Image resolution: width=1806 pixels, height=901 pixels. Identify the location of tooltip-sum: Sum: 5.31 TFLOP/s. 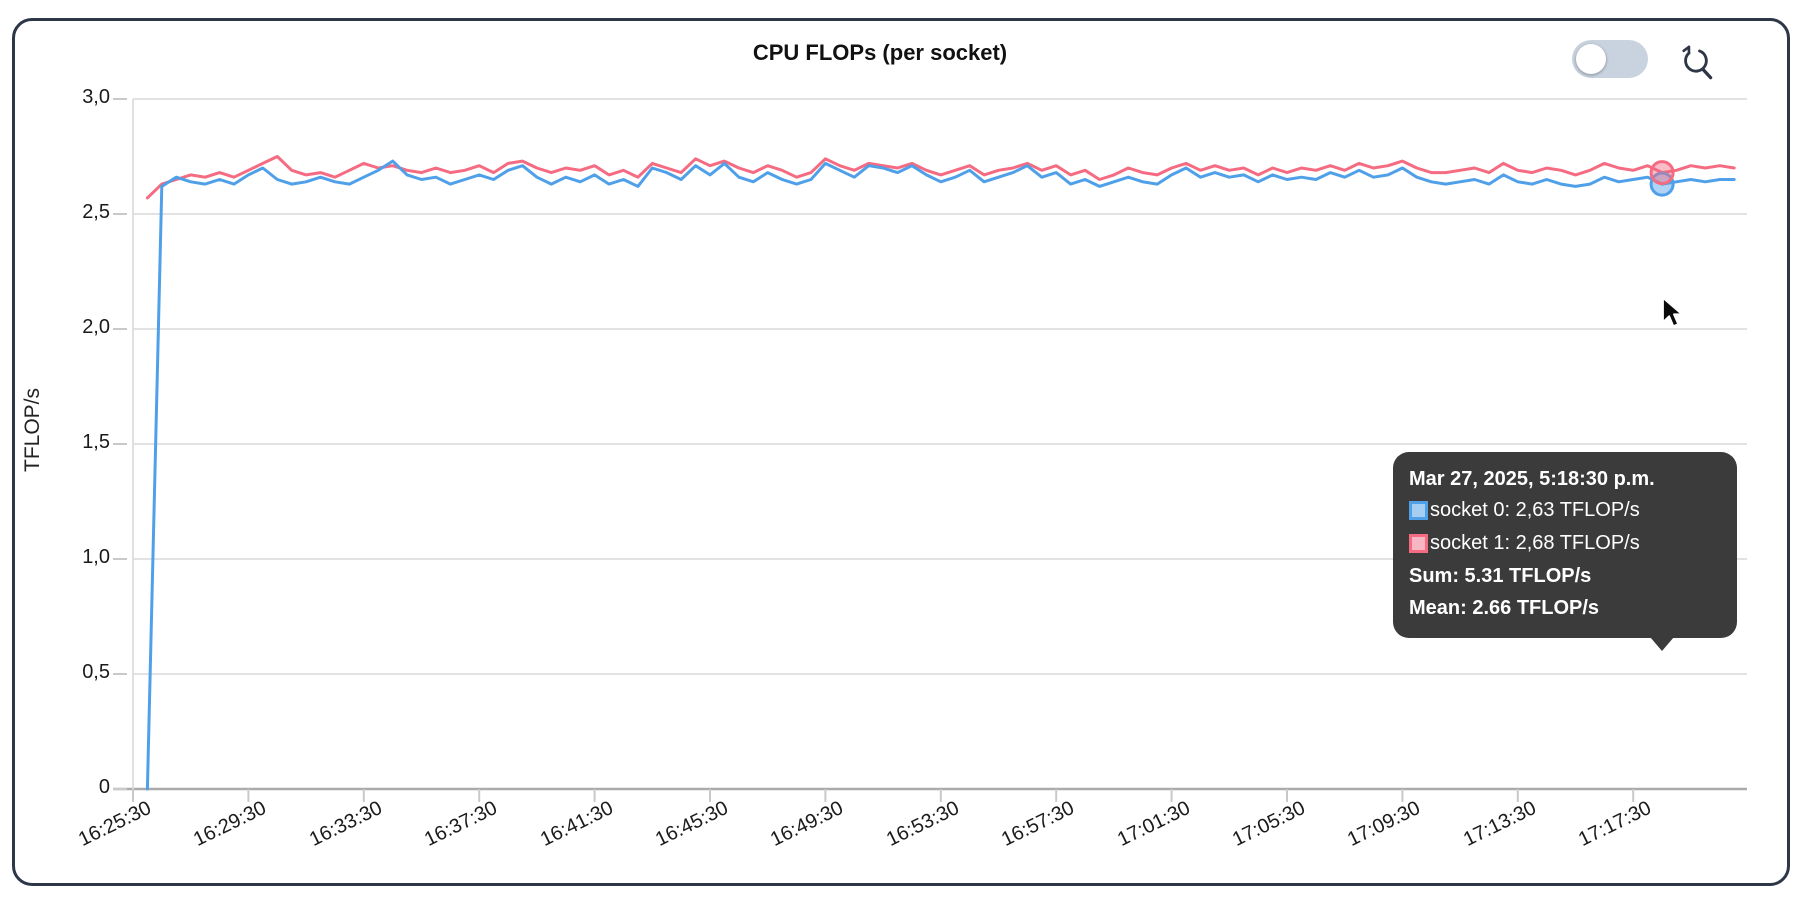
(1500, 576).